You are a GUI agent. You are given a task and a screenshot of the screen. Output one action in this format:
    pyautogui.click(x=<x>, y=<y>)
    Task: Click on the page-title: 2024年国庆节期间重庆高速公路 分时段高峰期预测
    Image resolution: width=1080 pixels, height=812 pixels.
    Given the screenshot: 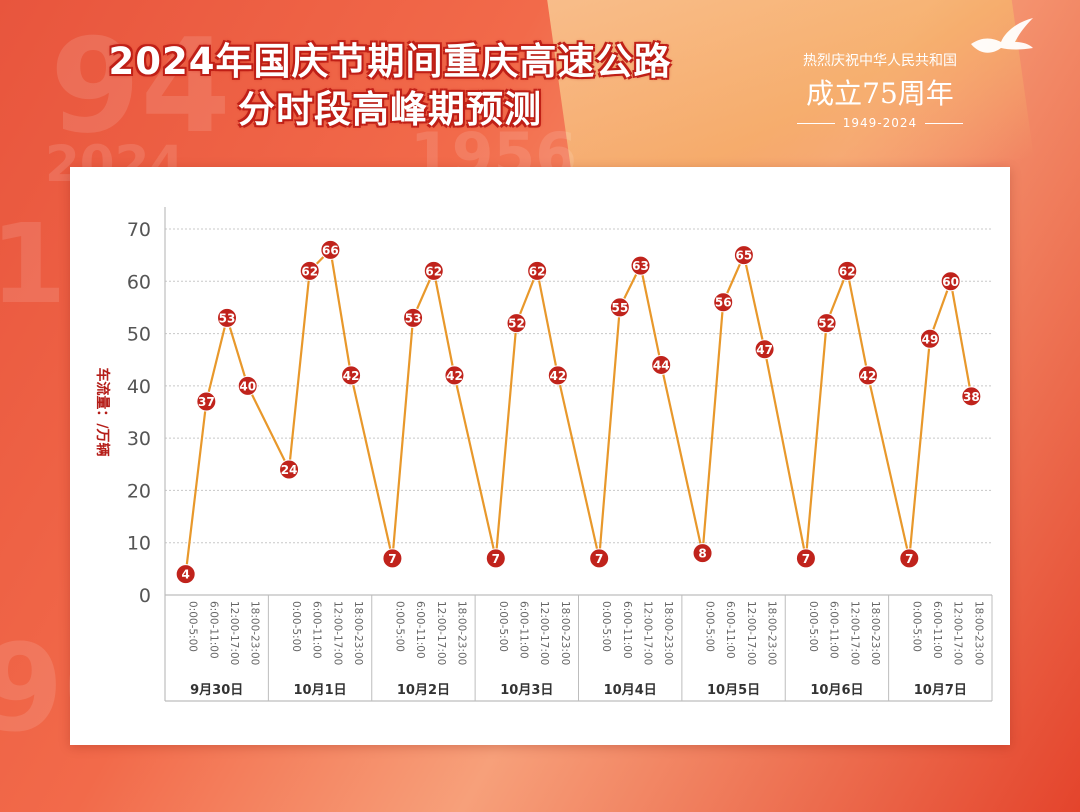 What is the action you would take?
    pyautogui.click(x=390, y=86)
    